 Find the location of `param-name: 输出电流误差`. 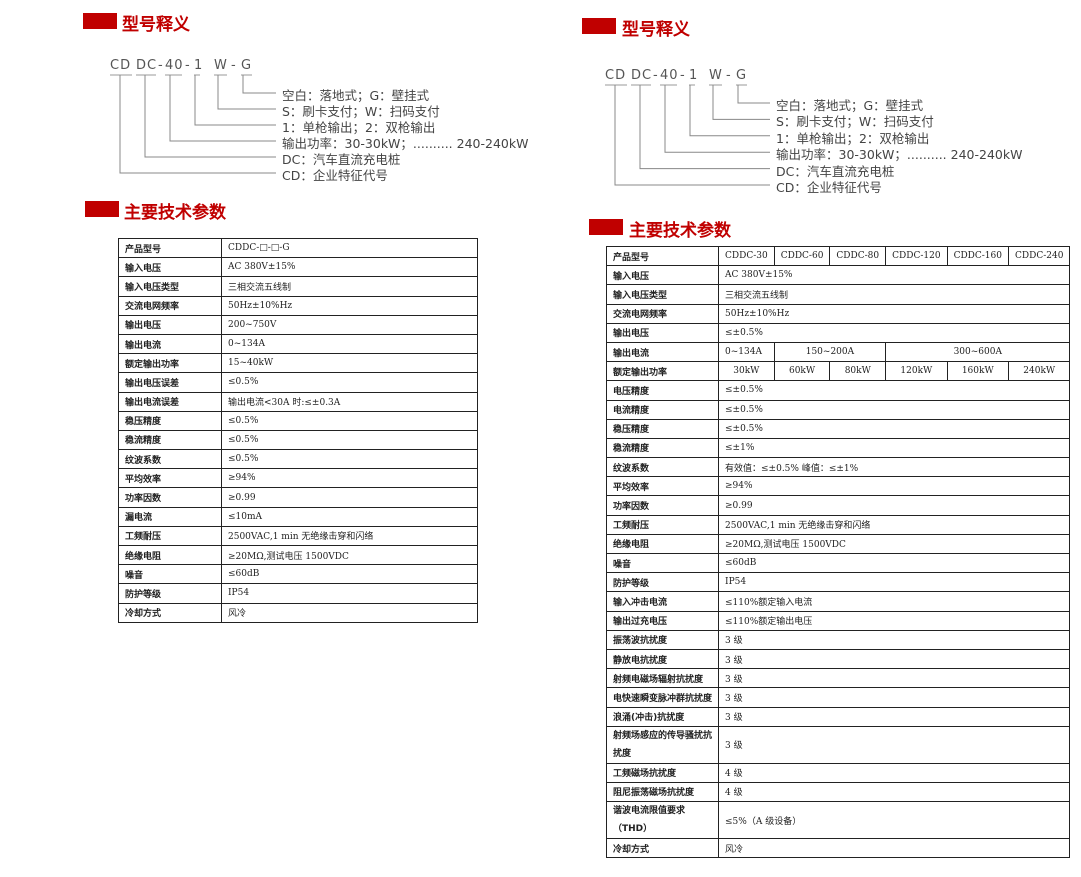

param-name: 输出电流误差 is located at coordinates (170, 401).